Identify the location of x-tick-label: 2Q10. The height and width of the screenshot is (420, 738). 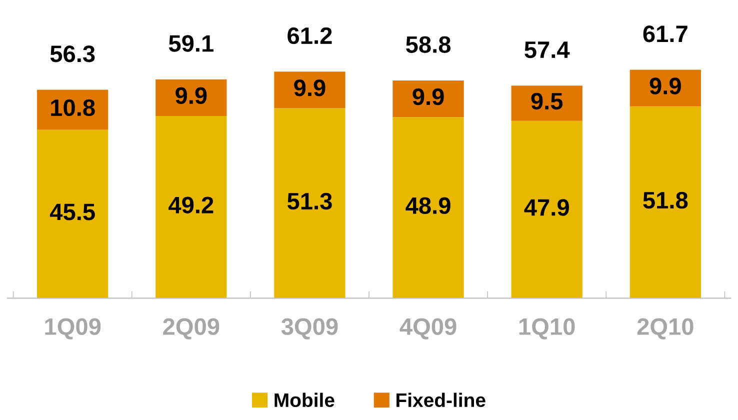
(665, 329).